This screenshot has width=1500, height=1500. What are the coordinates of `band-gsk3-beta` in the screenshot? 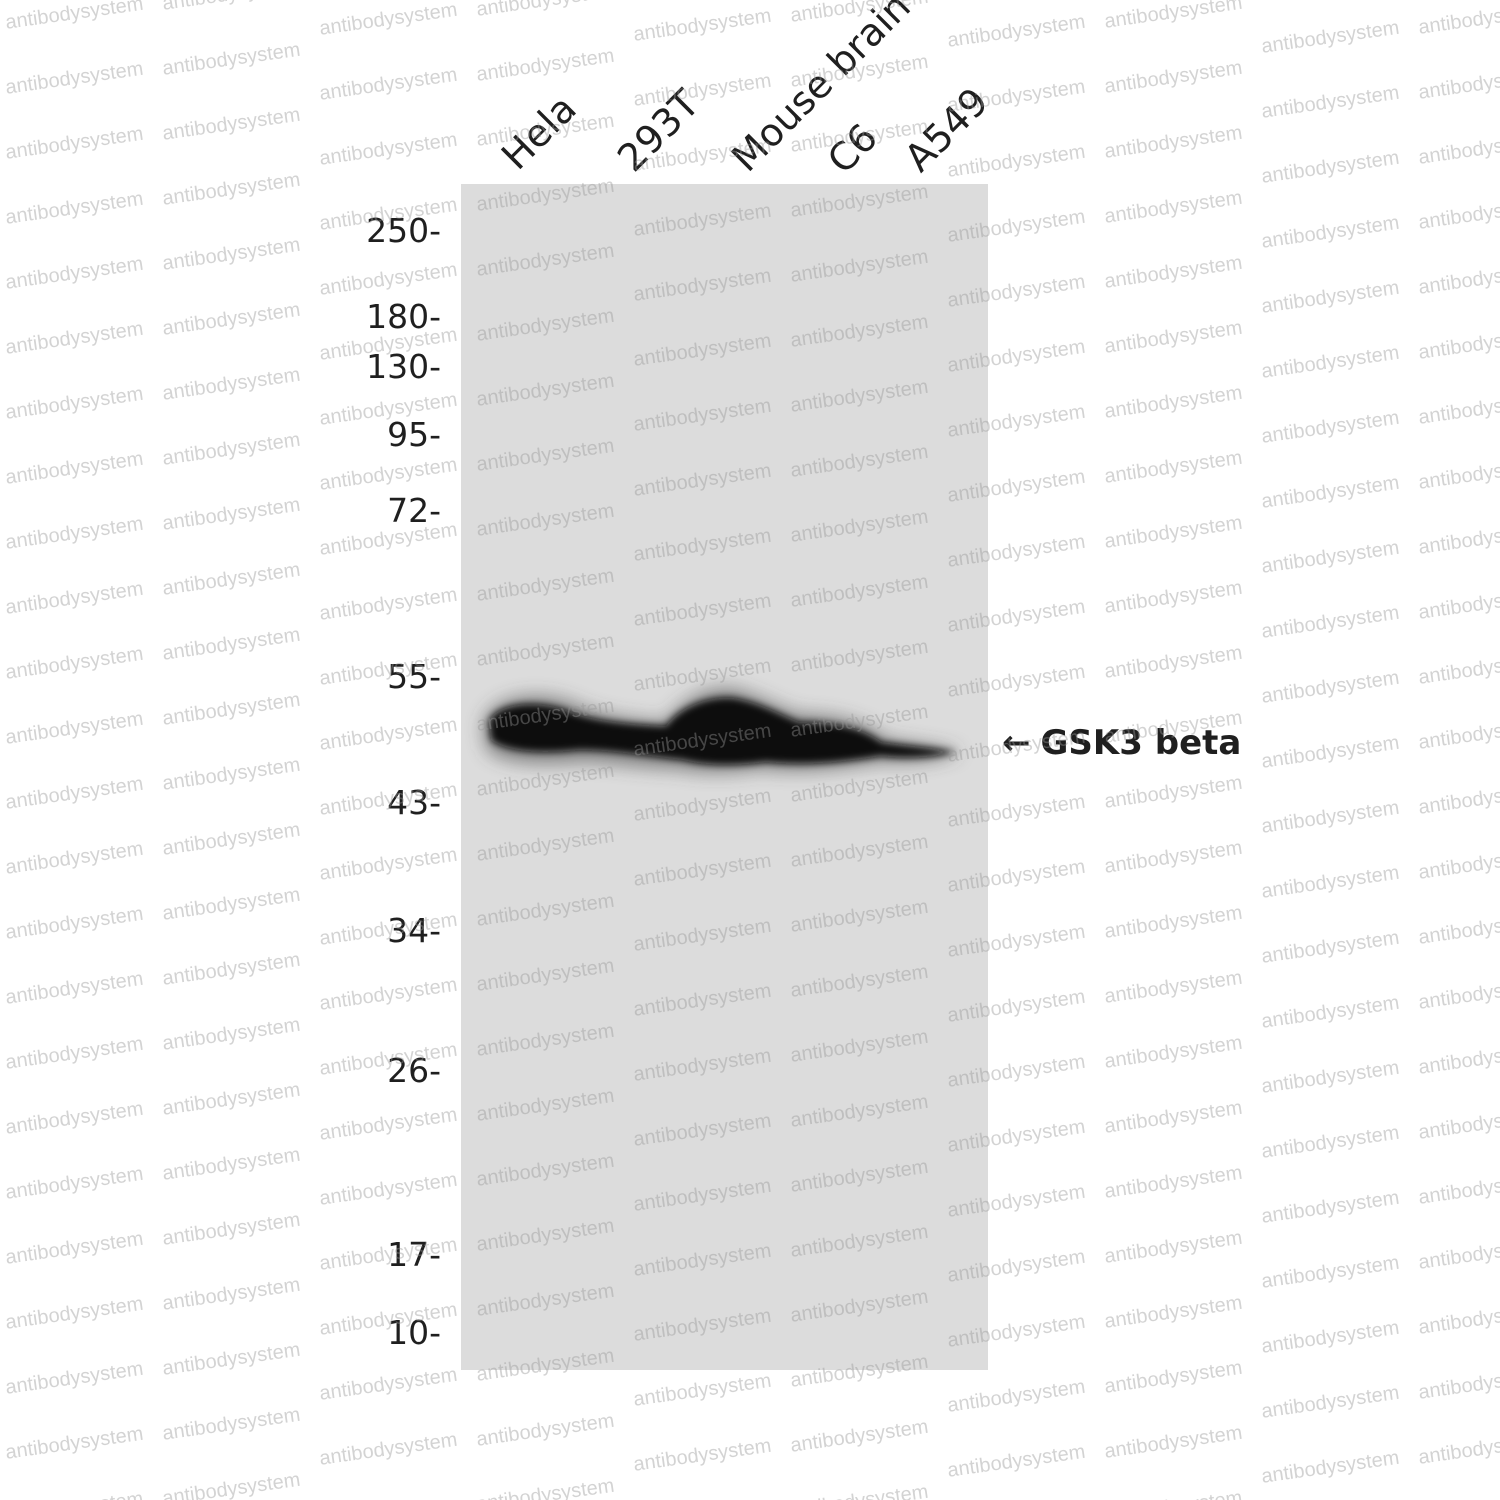 It's located at (723, 731).